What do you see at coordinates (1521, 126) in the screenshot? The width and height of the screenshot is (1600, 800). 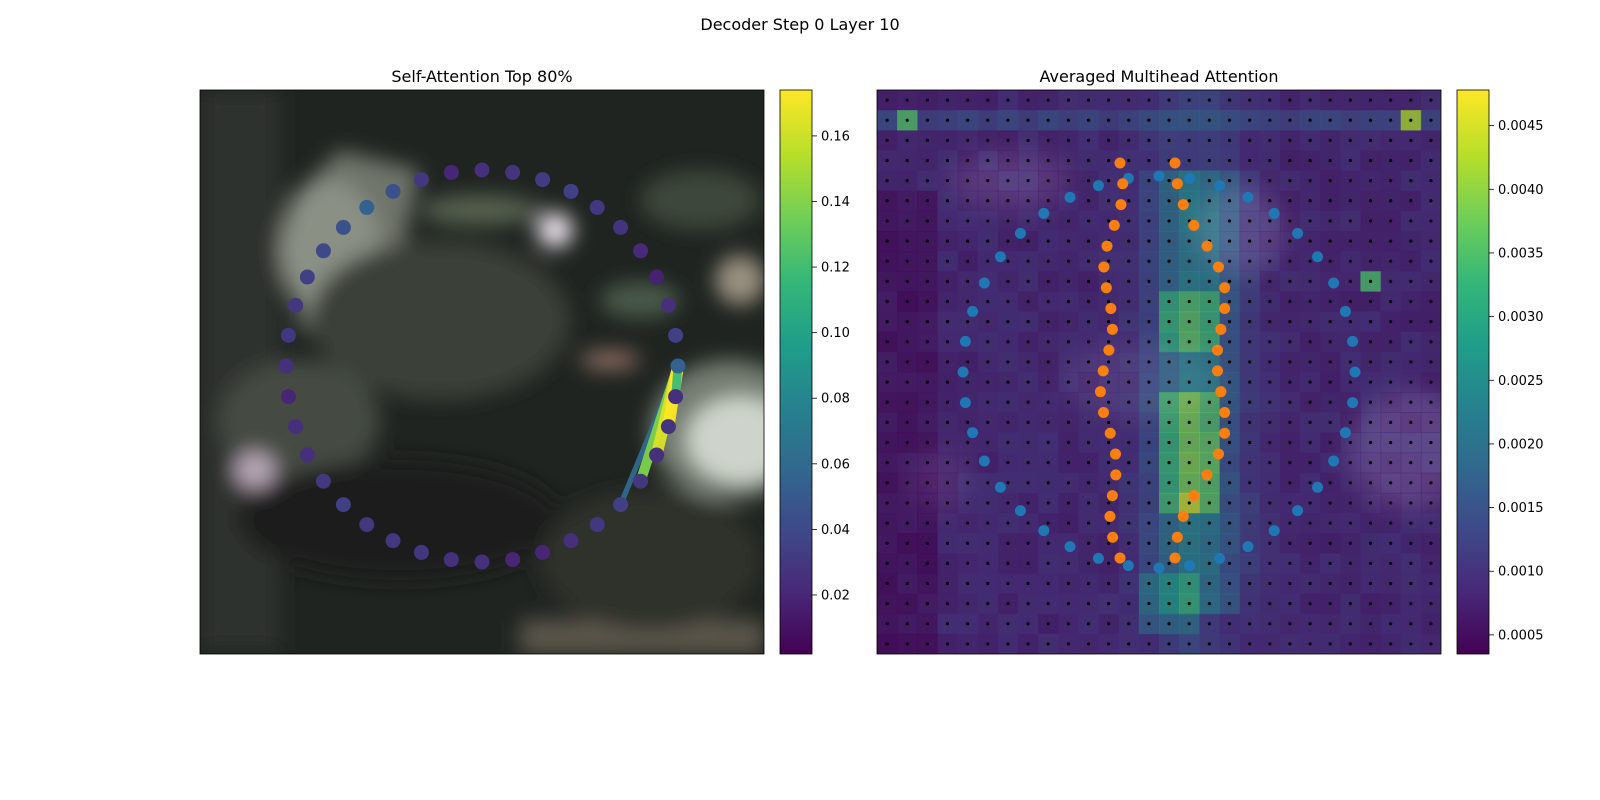 I see `multihead-attention-colorbar-tick-label: 0.0045` at bounding box center [1521, 126].